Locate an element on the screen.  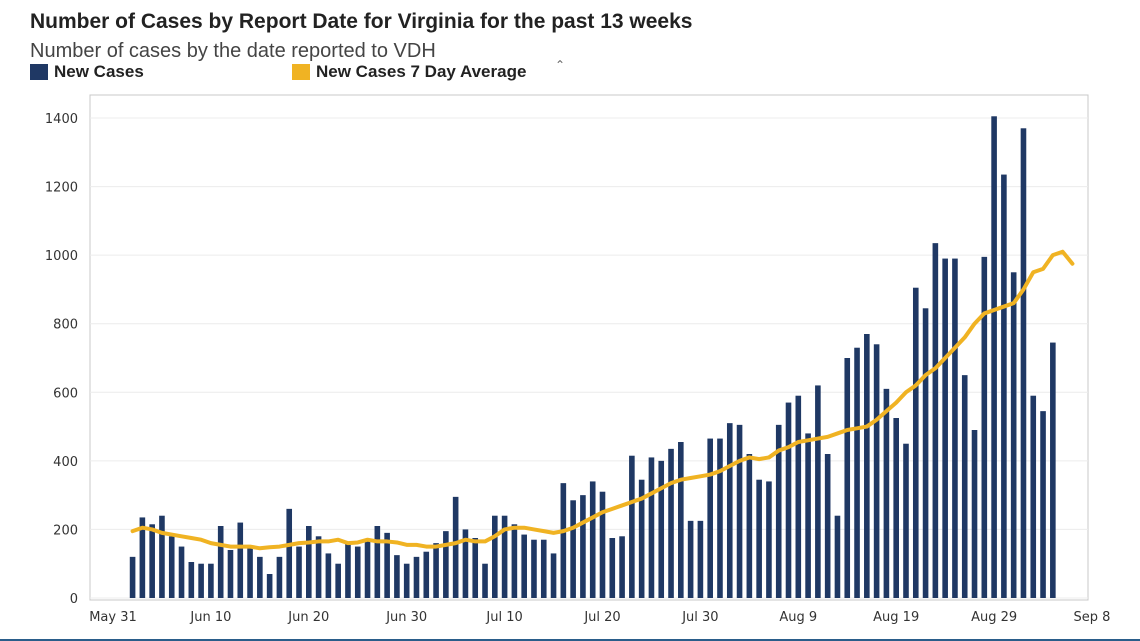
x-tick-label: Jul 10 is located at coordinates (503, 617).